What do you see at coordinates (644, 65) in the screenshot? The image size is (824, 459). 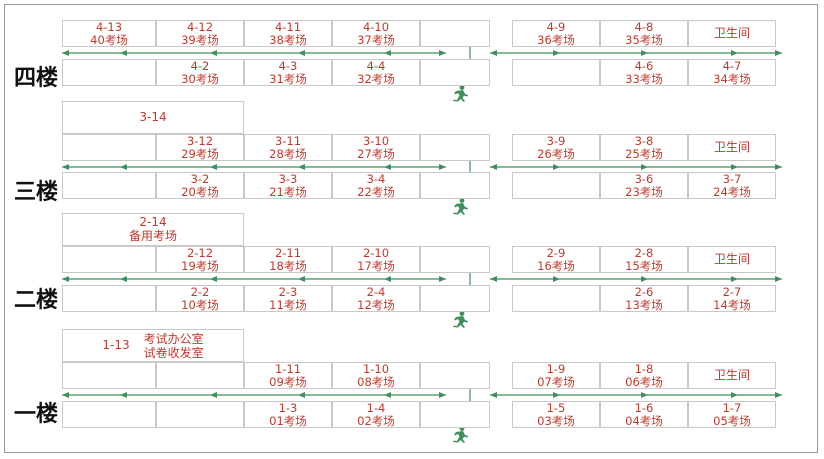 I see `room-number: 4-6` at bounding box center [644, 65].